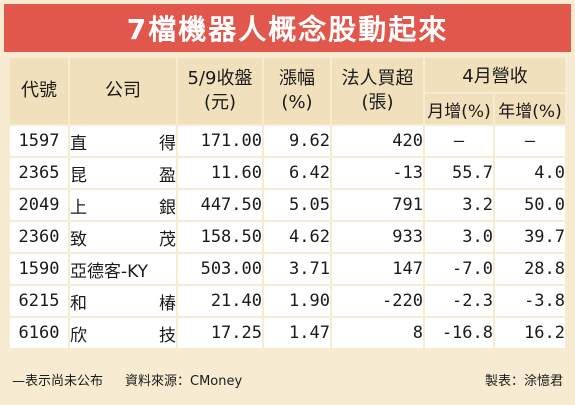  I want to click on company-char: 椿, so click(167, 303).